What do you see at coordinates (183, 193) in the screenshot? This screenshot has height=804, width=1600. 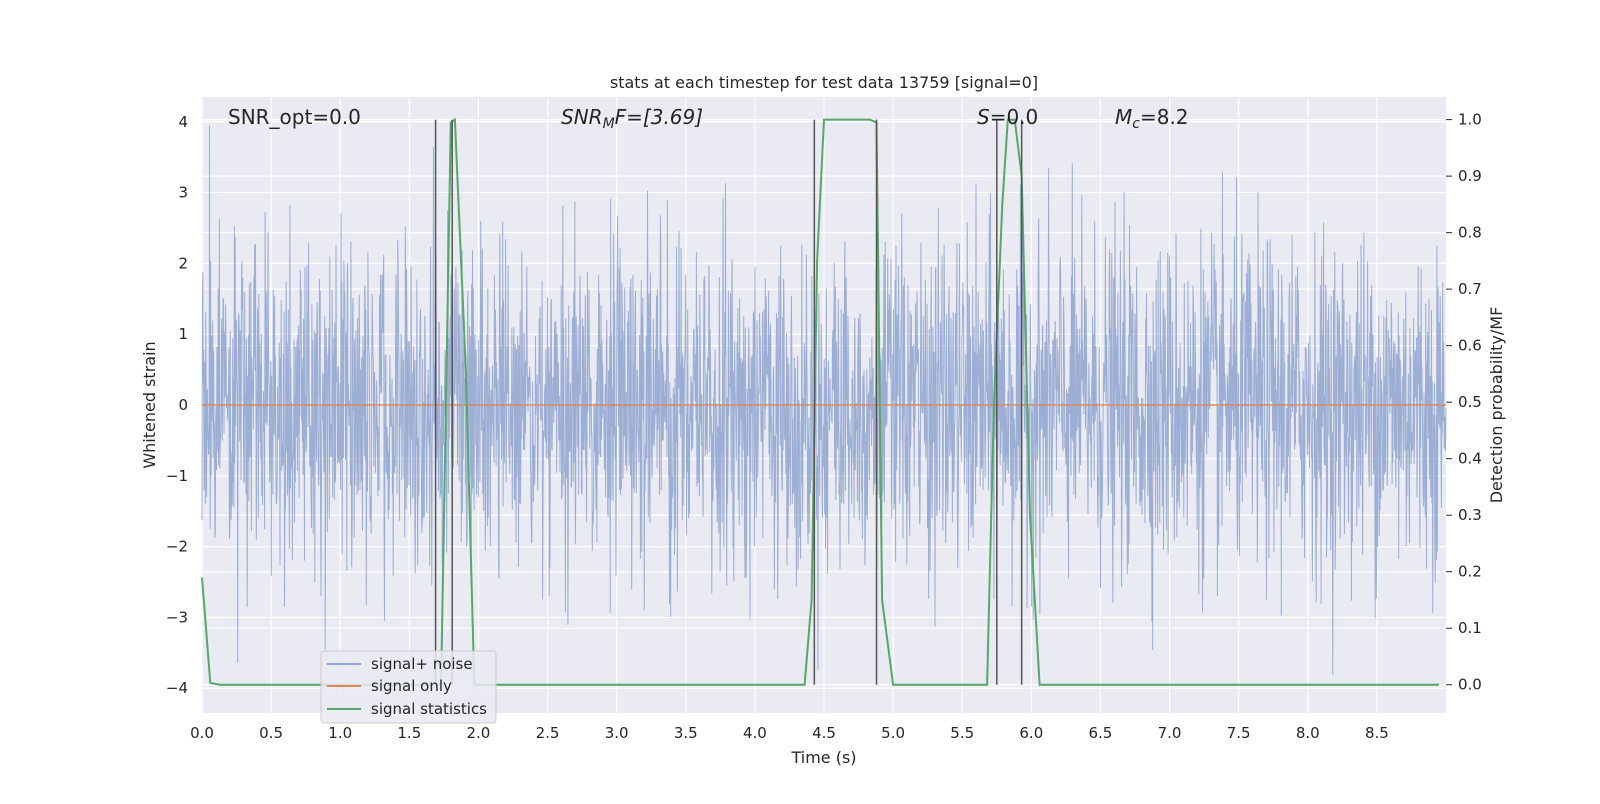 I see `y-tick-label-left: 3` at bounding box center [183, 193].